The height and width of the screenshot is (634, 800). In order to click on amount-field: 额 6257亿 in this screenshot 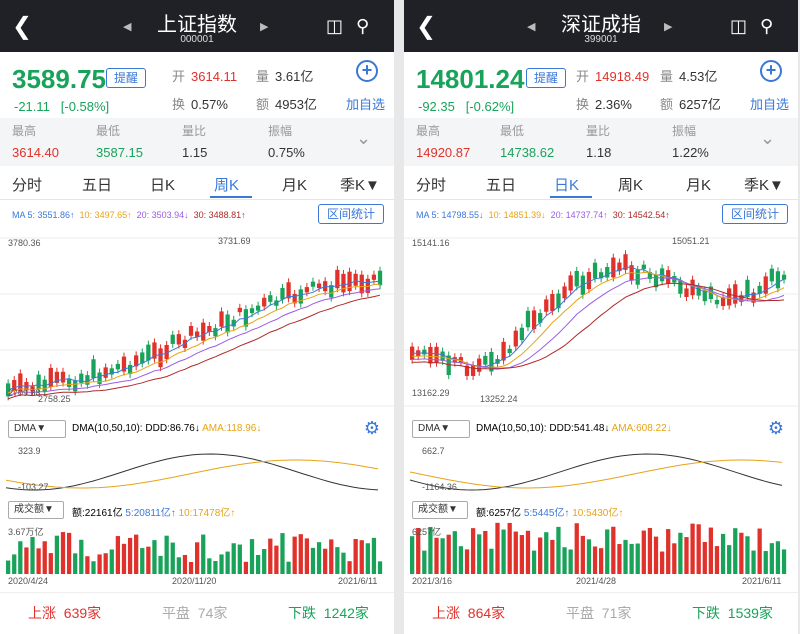, I will do `click(690, 104)`.